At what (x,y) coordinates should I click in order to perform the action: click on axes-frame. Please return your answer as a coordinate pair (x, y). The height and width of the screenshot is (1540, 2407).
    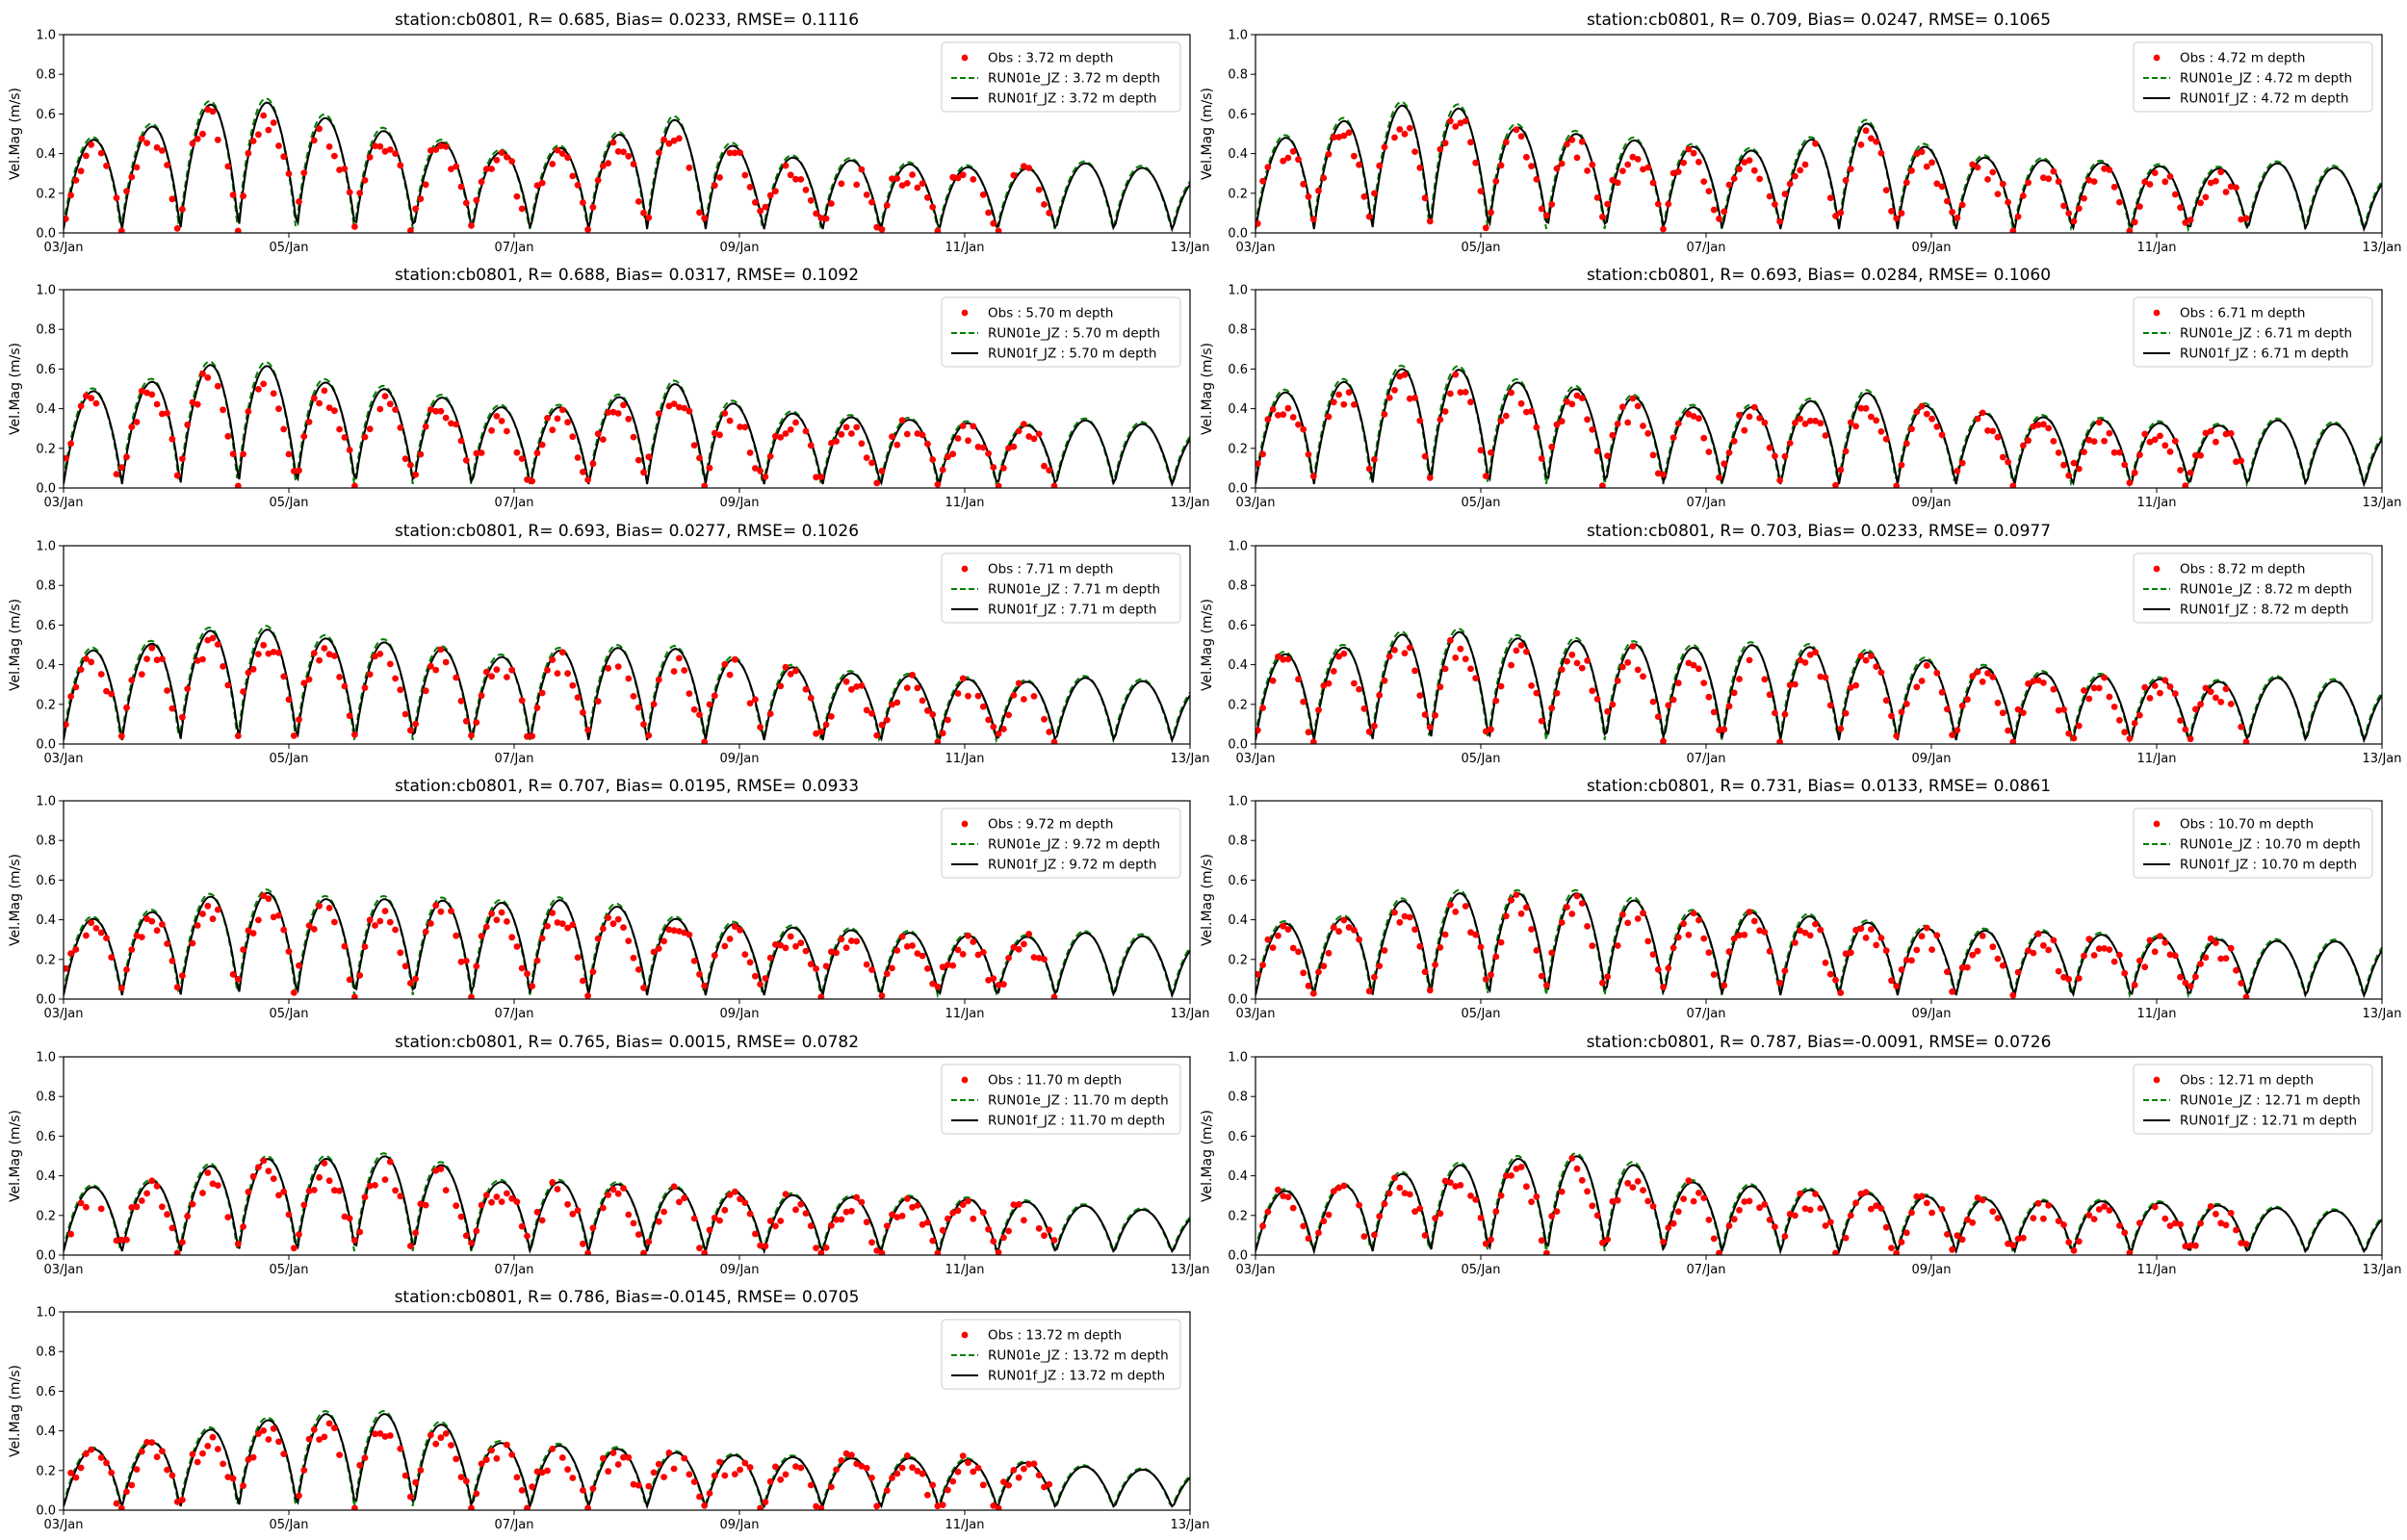
    Looking at the image, I should click on (1819, 134).